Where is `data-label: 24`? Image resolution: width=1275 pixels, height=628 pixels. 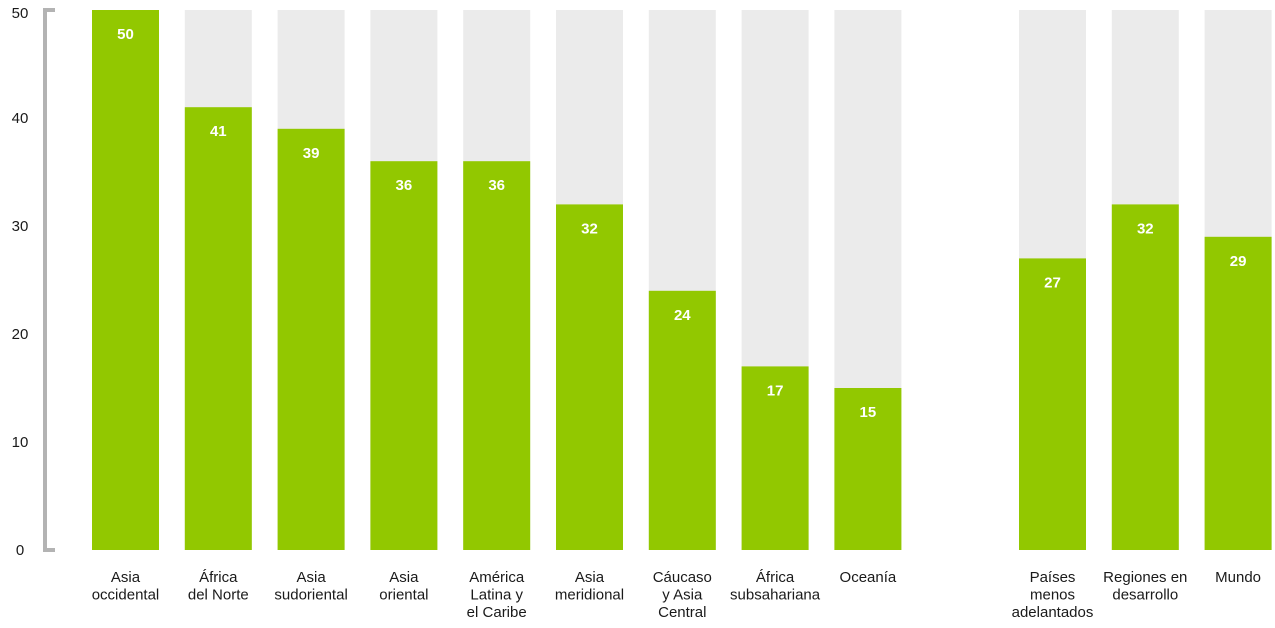
data-label: 24 is located at coordinates (682, 315).